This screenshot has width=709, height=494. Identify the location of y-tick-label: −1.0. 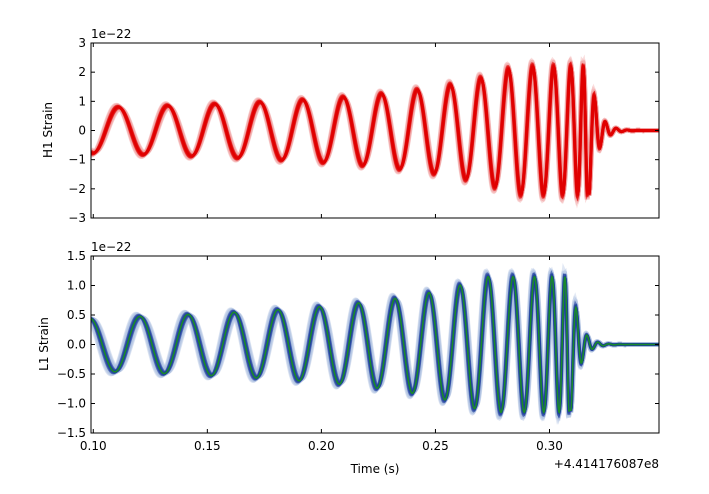
(71, 404).